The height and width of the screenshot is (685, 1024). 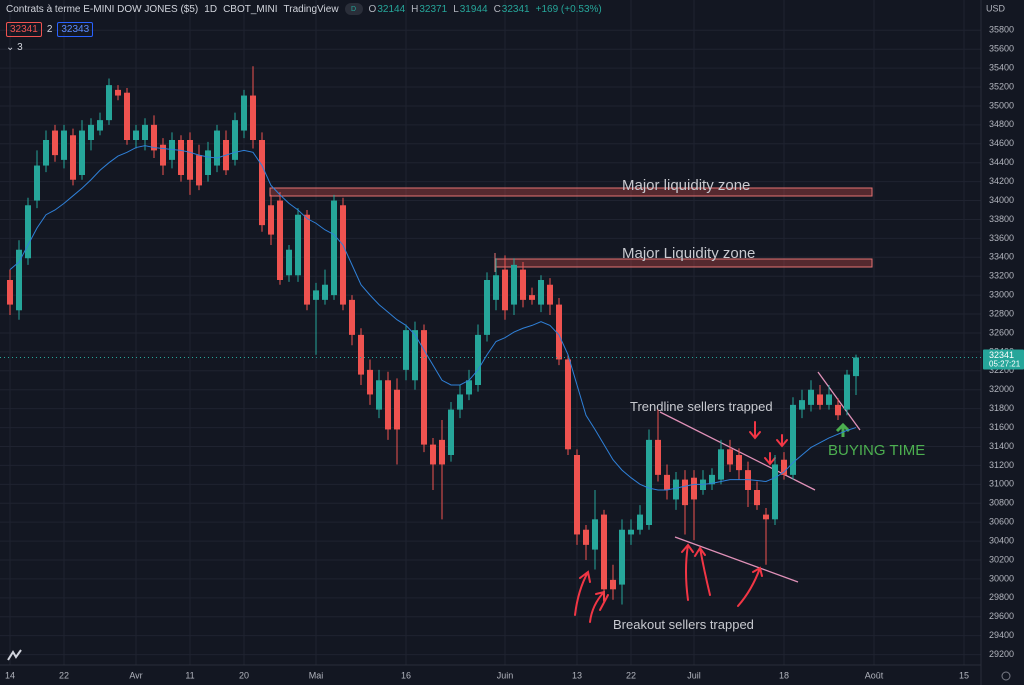 What do you see at coordinates (1001, 559) in the screenshot?
I see `y-tick-label: 30200` at bounding box center [1001, 559].